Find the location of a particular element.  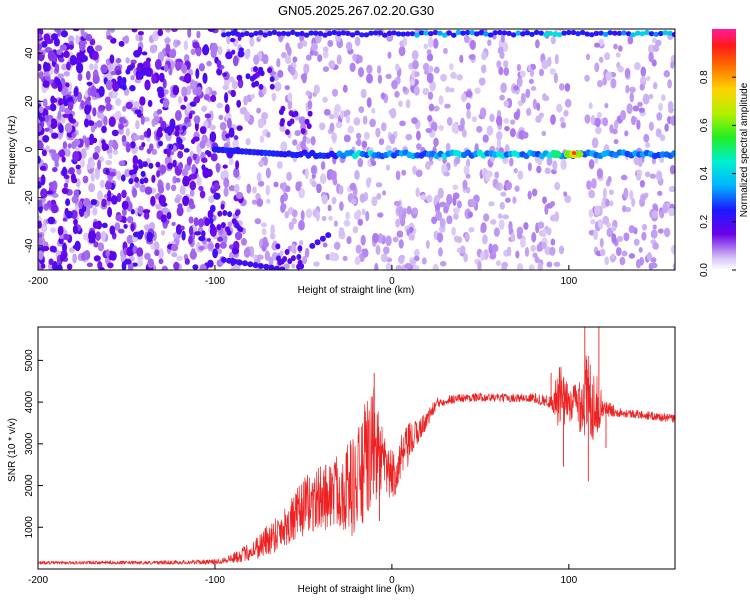

colorbar-tick-label: 0.2 is located at coordinates (704, 221).